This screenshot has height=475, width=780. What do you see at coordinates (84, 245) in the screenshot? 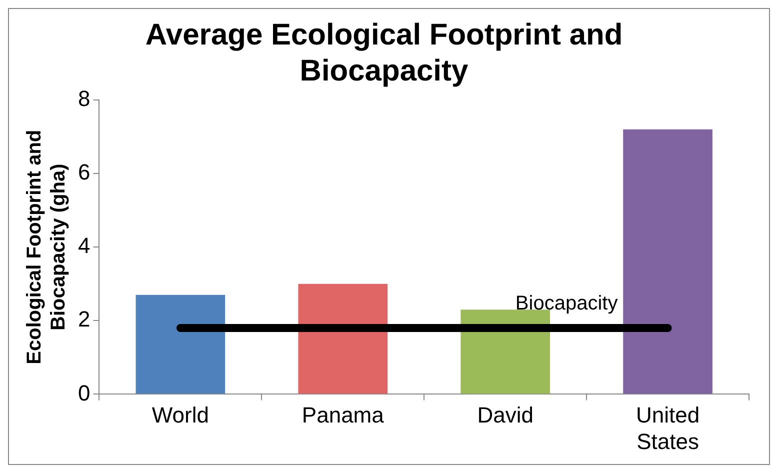
I see `y-tick-label: 4` at bounding box center [84, 245].